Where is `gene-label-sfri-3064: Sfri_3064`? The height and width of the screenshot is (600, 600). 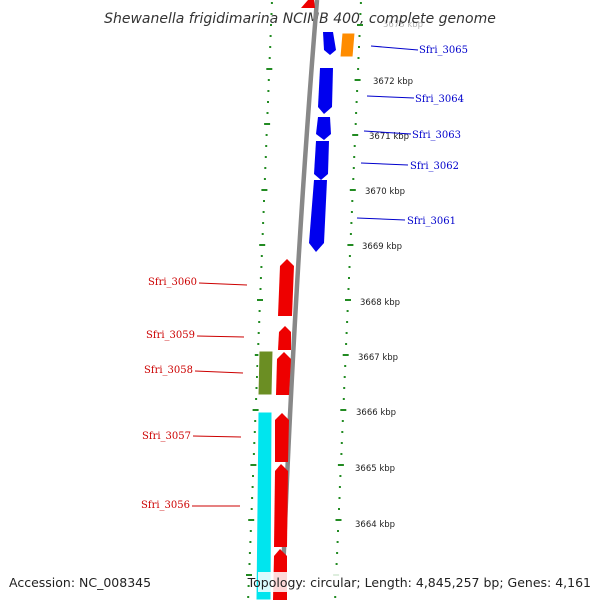
gene-label-sfri-3064: Sfri_3064 is located at coordinates (439, 99).